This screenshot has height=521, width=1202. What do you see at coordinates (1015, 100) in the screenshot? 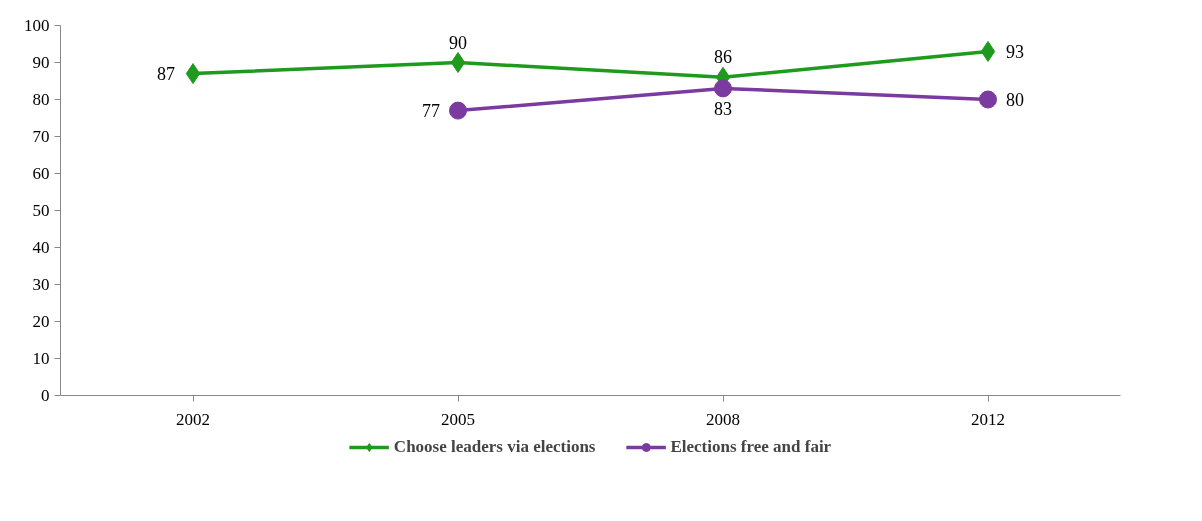
I see `data-label: 80` at bounding box center [1015, 100].